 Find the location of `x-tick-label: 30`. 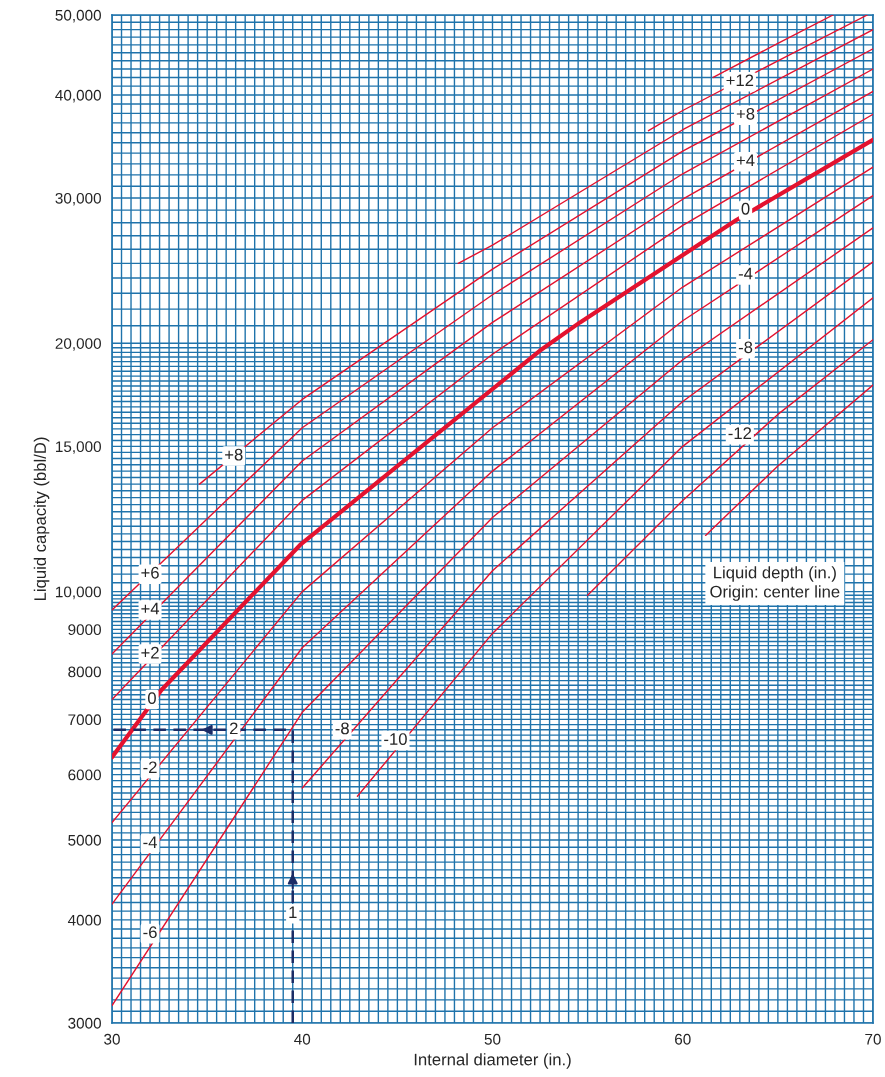

x-tick-label: 30 is located at coordinates (112, 1039).